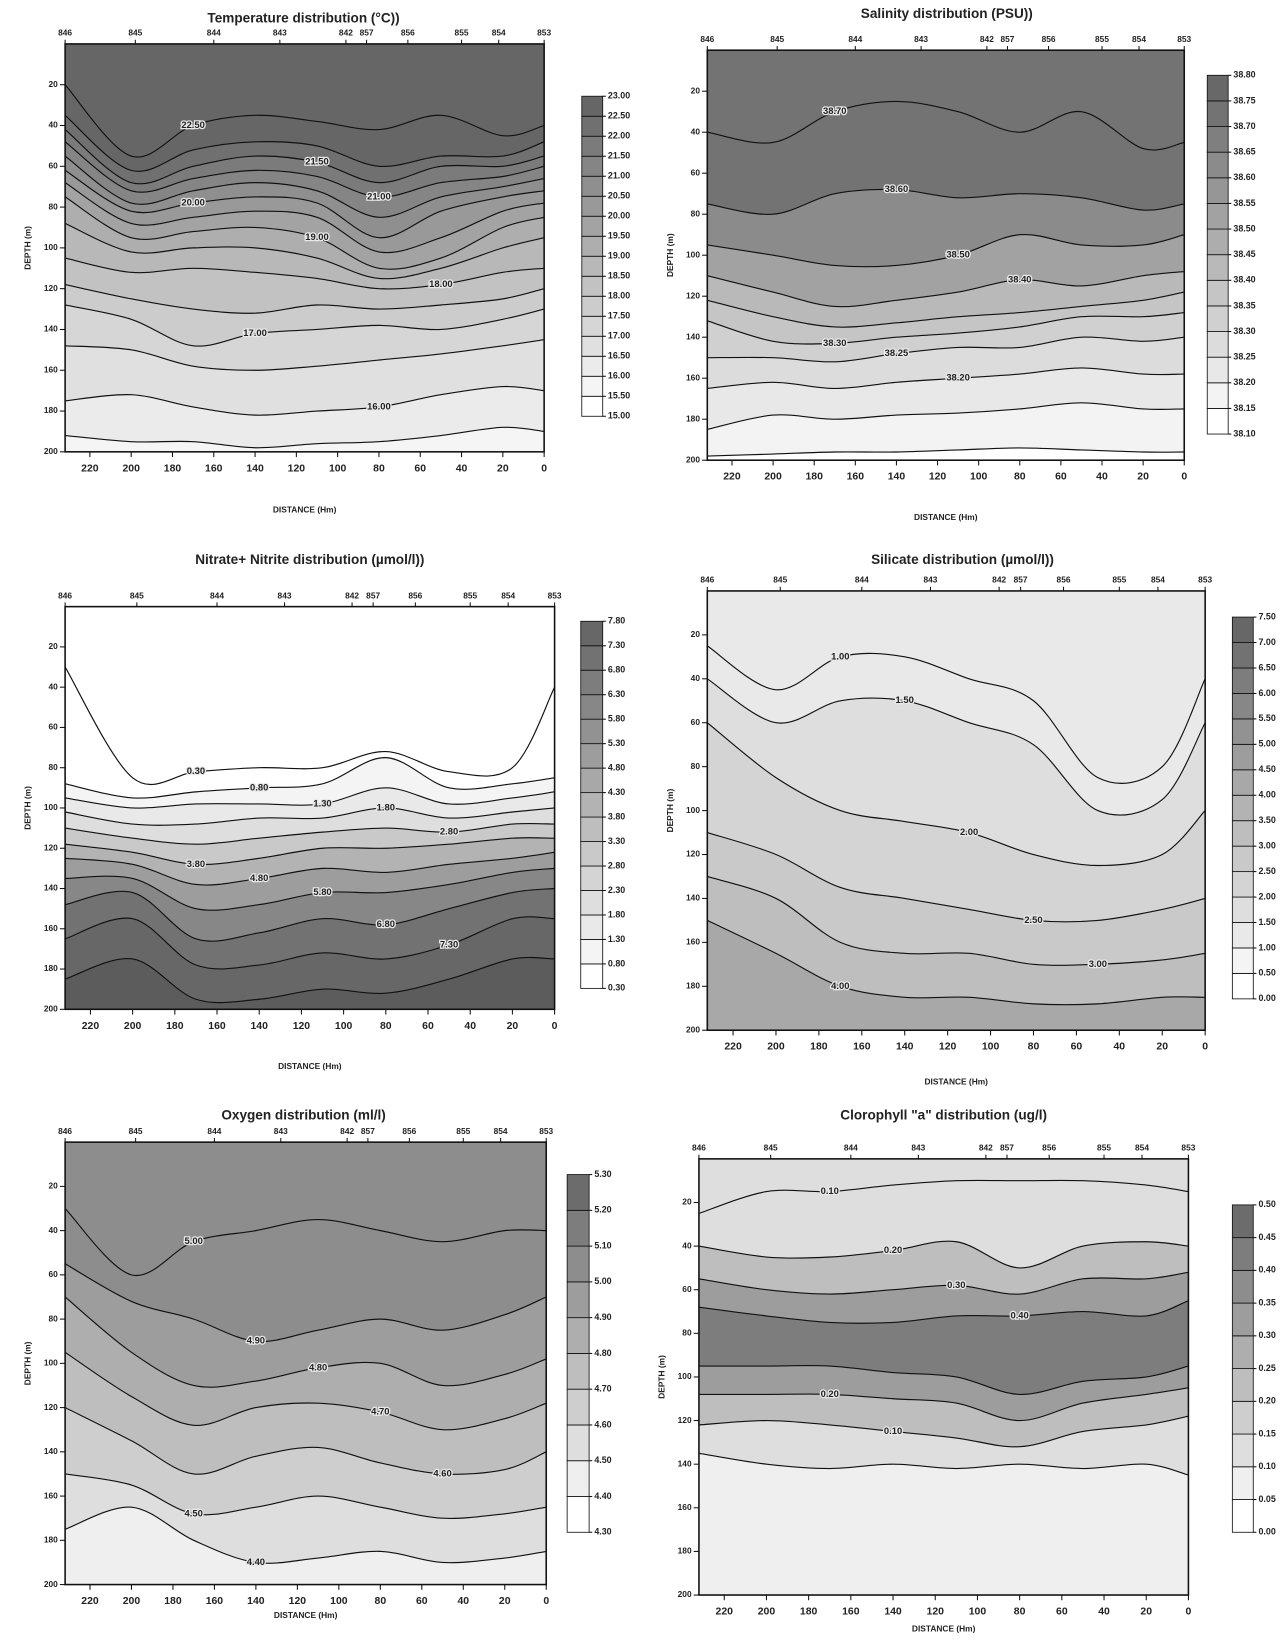 The height and width of the screenshot is (1640, 1287). What do you see at coordinates (619, 296) in the screenshot?
I see `colorbar-label: 18.00` at bounding box center [619, 296].